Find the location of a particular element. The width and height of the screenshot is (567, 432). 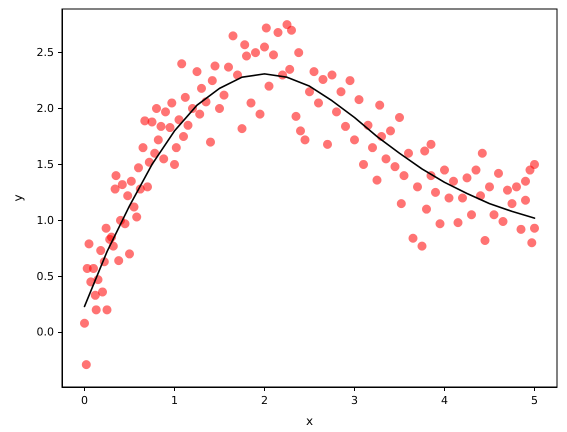

x-tick-label: 3 is located at coordinates (354, 400).